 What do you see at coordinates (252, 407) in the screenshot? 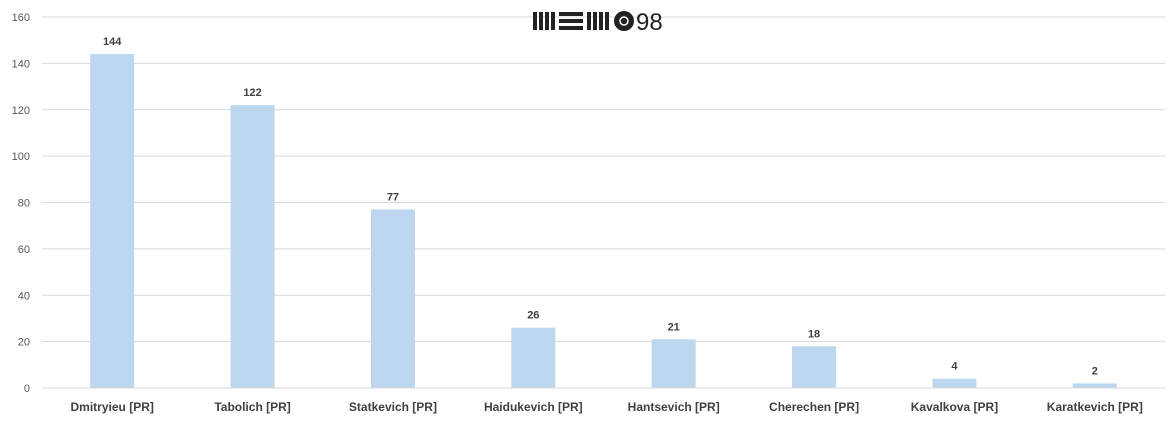
I see `x-category-label: Tabolich [PR]` at bounding box center [252, 407].